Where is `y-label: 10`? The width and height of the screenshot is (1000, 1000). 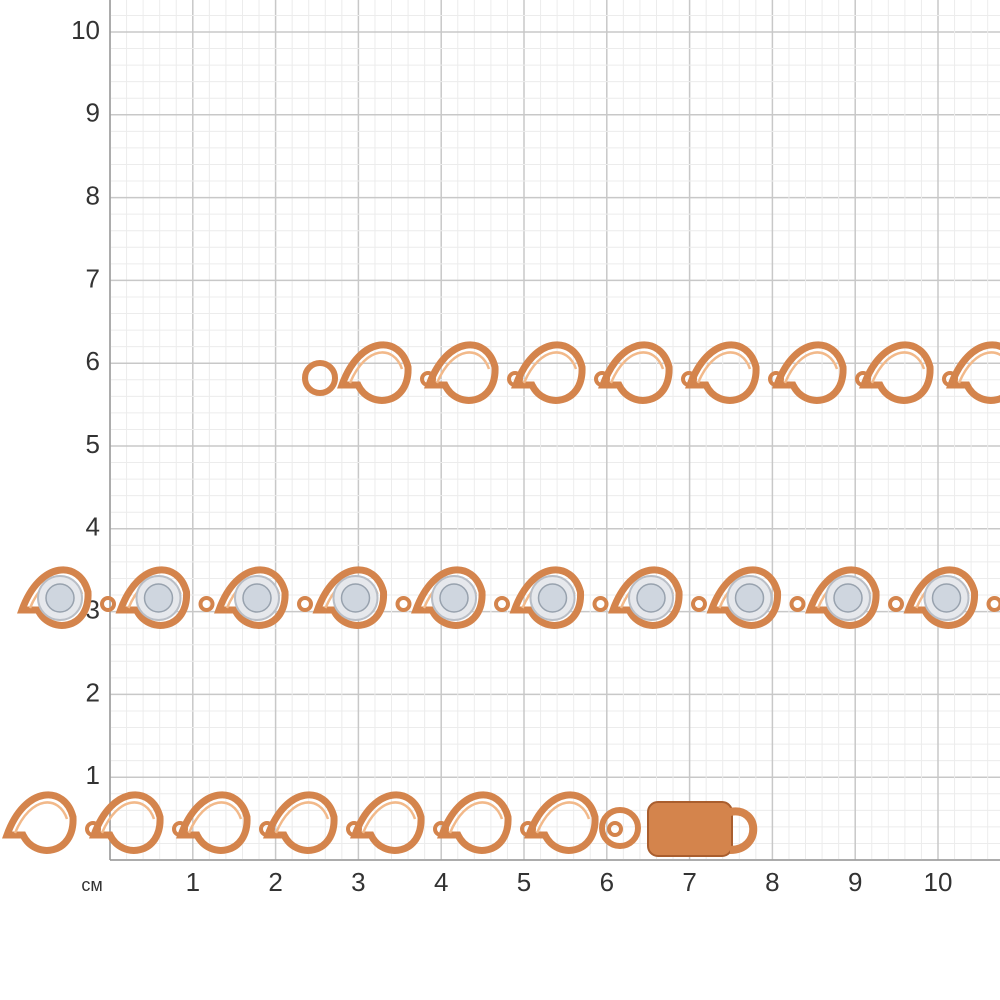 y-label: 10 is located at coordinates (85, 30).